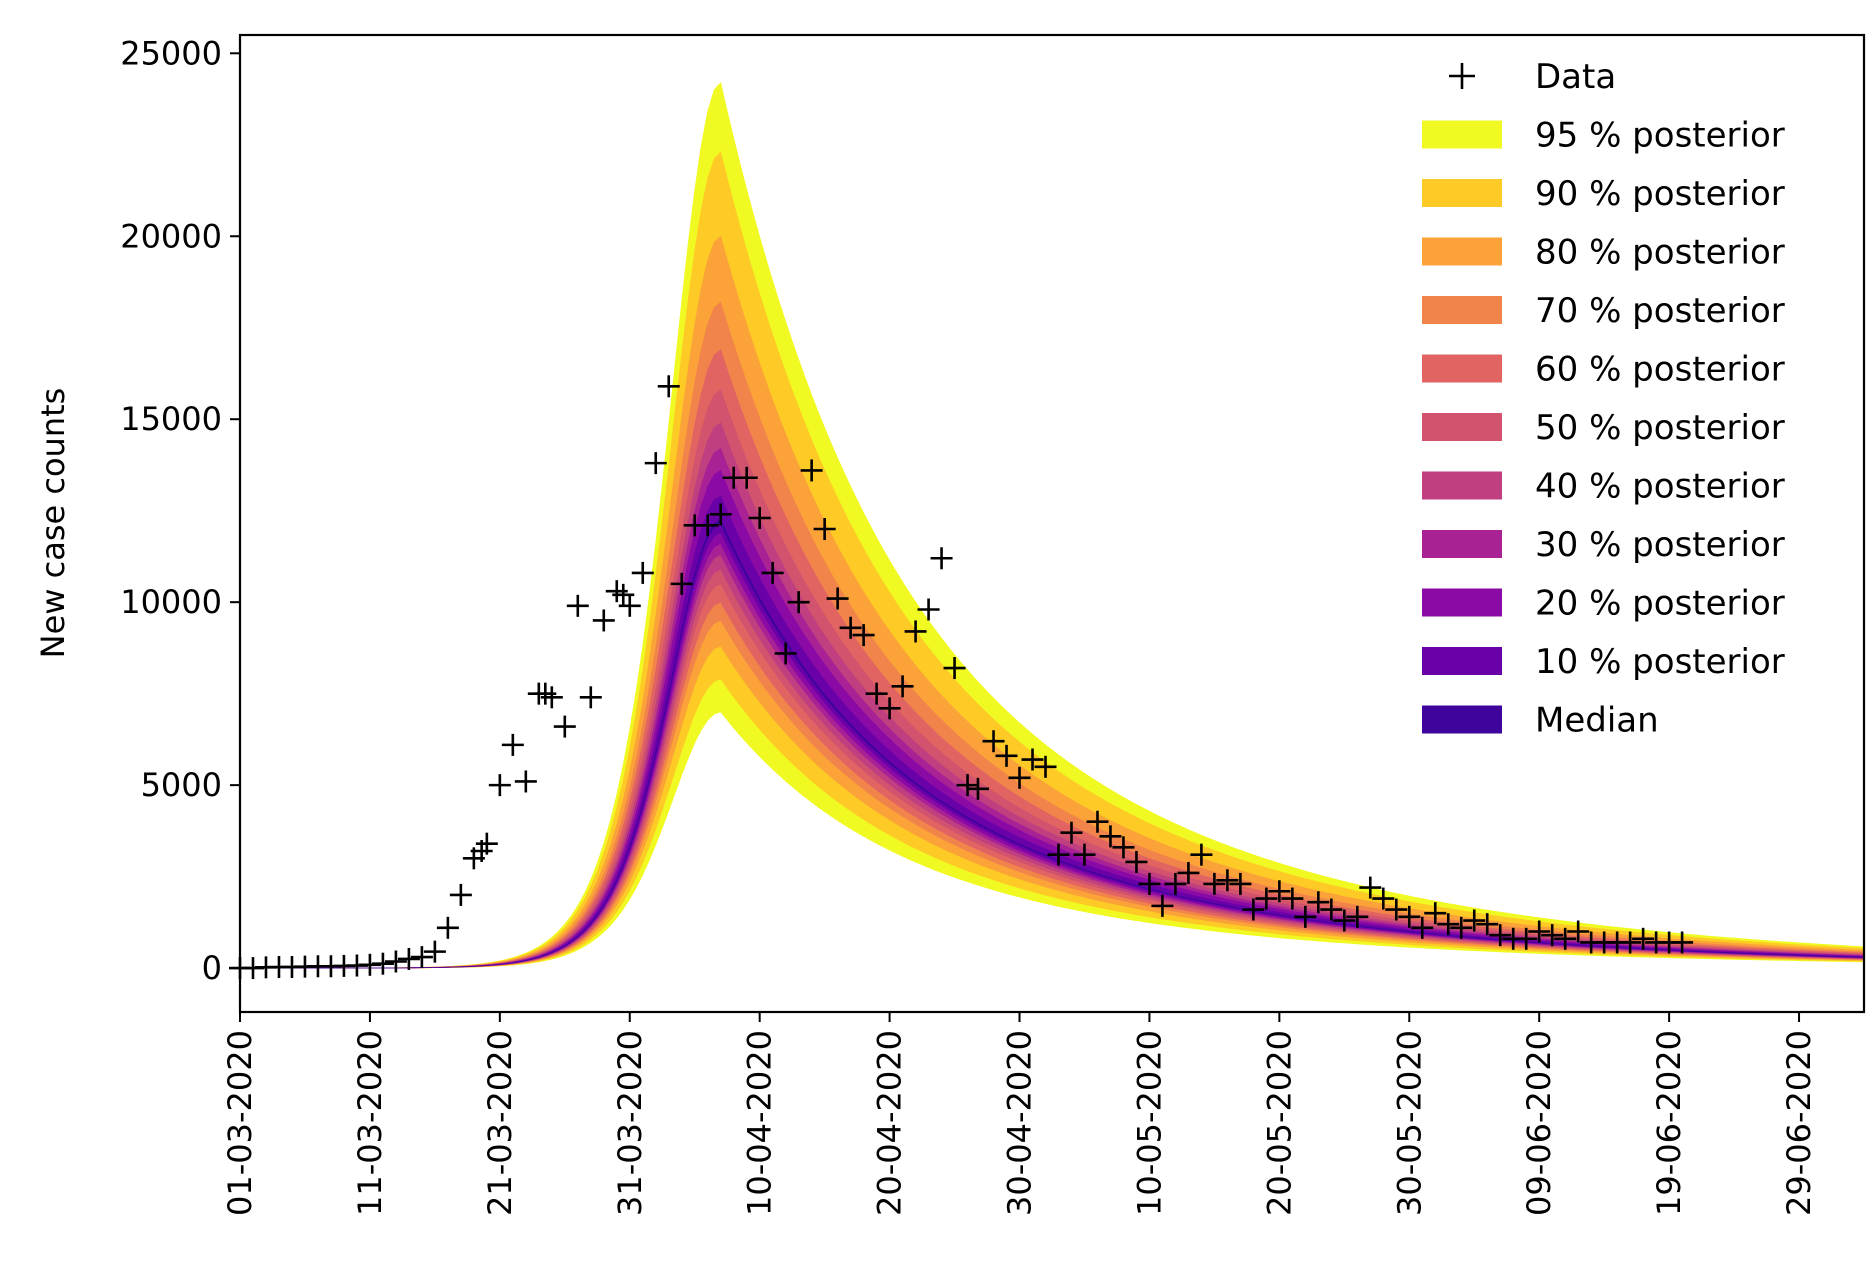 The image size is (1874, 1278). What do you see at coordinates (1660, 428) in the screenshot?
I see `legend-label: 50 % posterior` at bounding box center [1660, 428].